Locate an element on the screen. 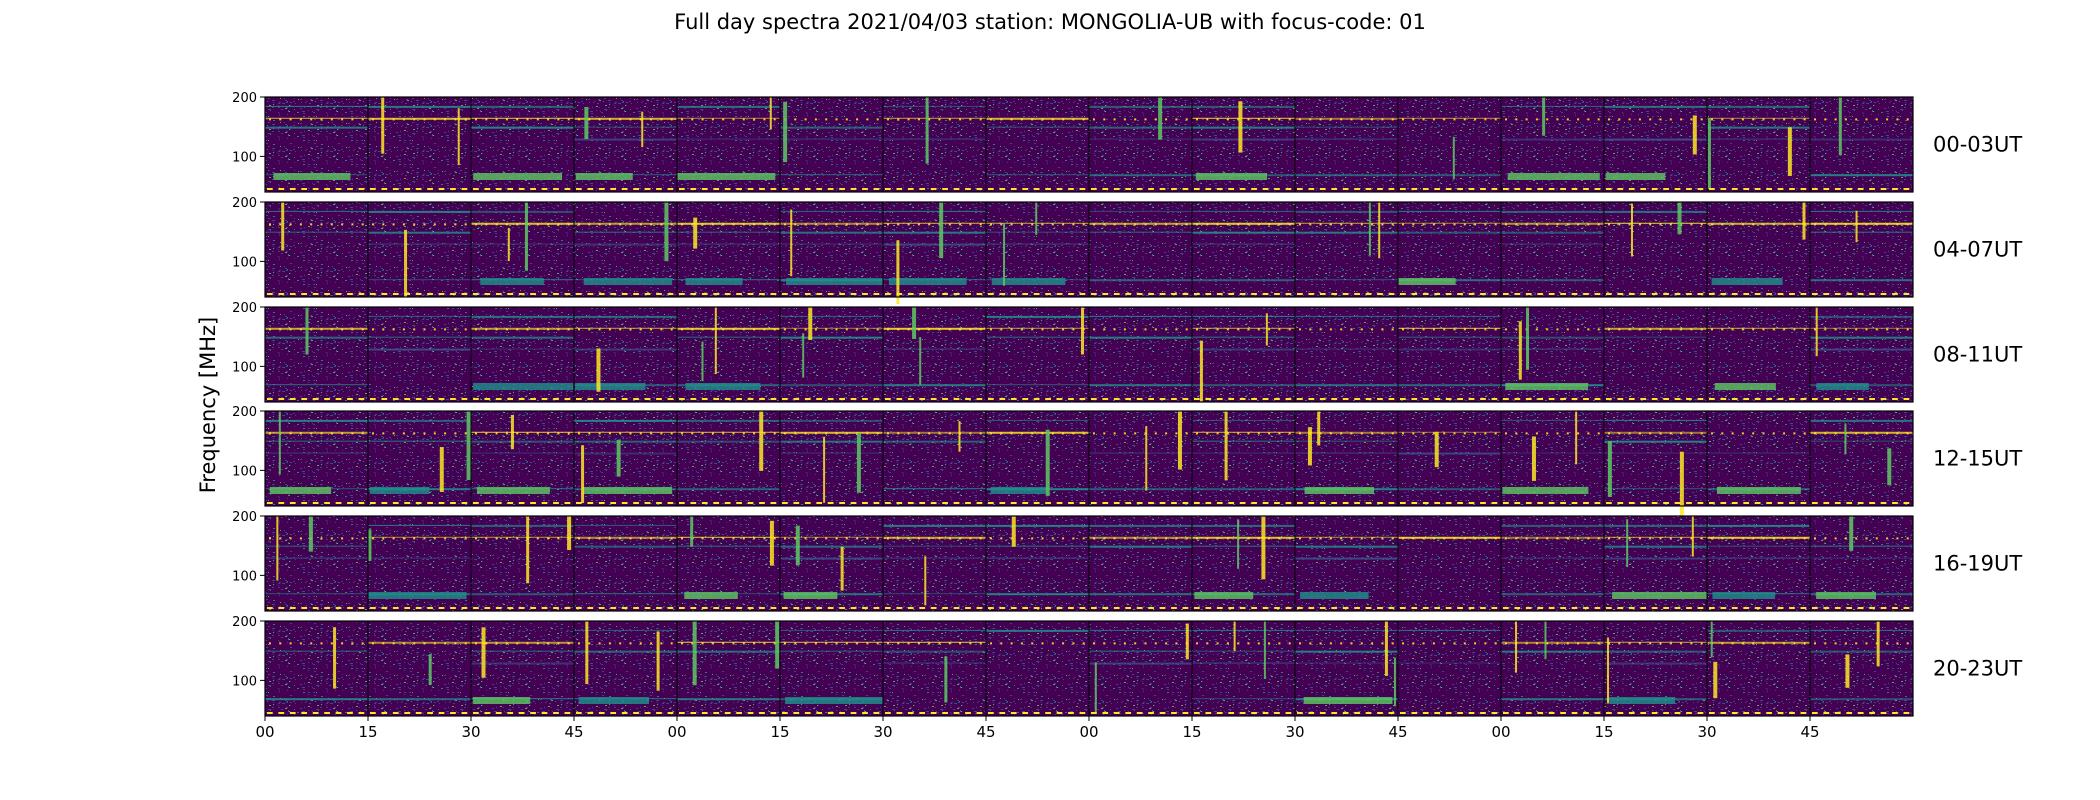  spectra-row-00-03UT: 100 200 00-03UT is located at coordinates (1127, 142).